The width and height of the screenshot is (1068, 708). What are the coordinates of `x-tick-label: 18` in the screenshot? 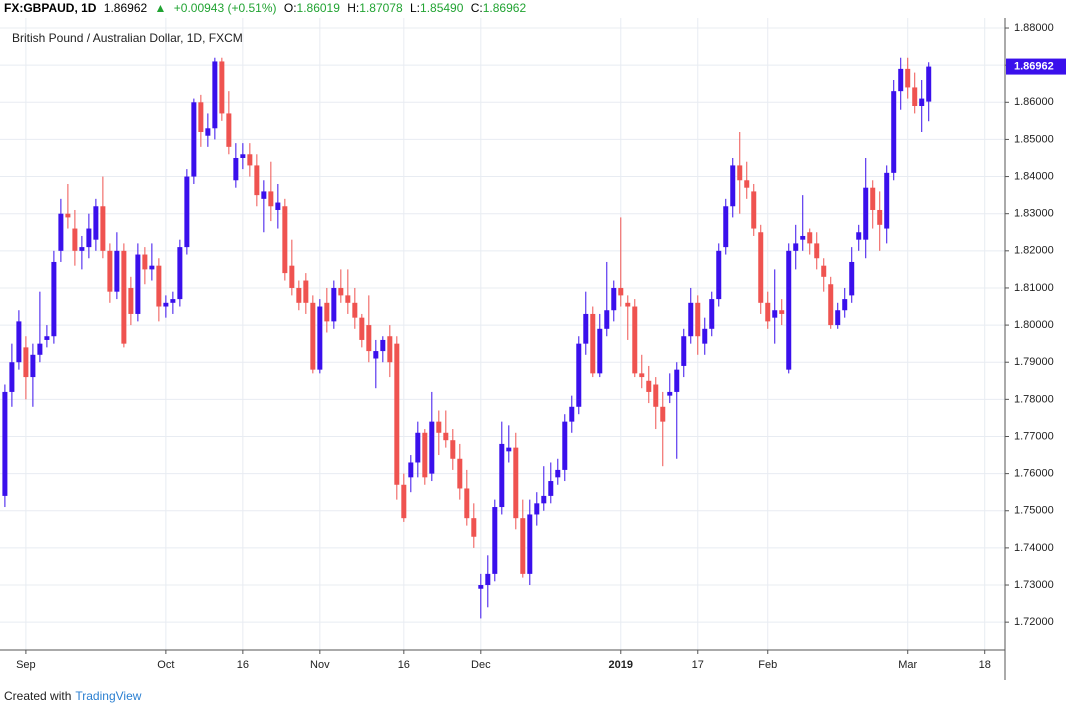 It's located at (985, 665).